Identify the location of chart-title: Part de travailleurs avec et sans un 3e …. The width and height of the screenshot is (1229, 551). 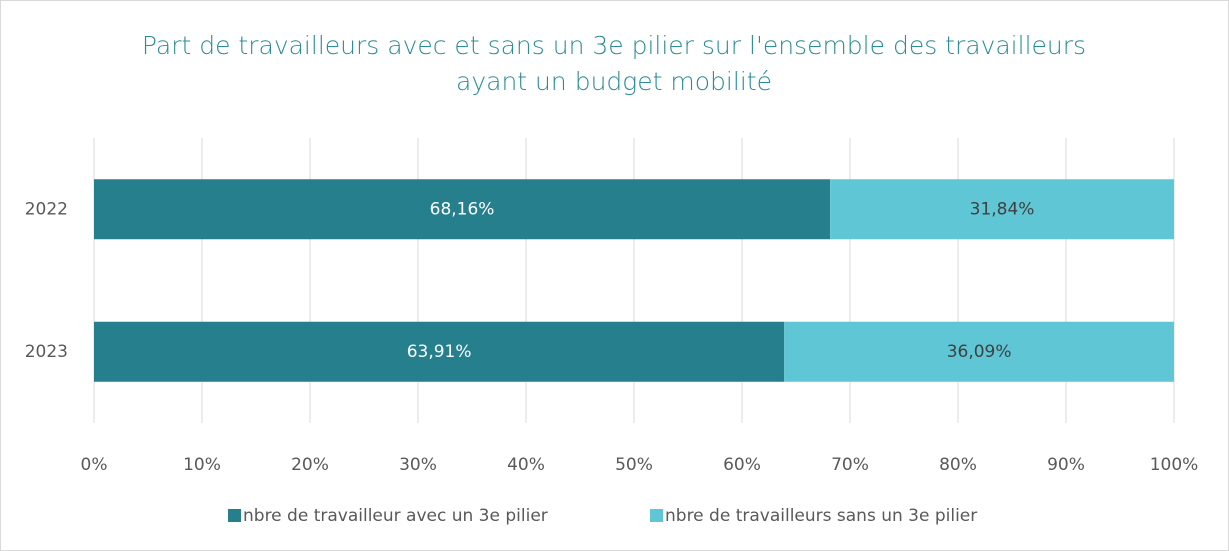
(614, 63).